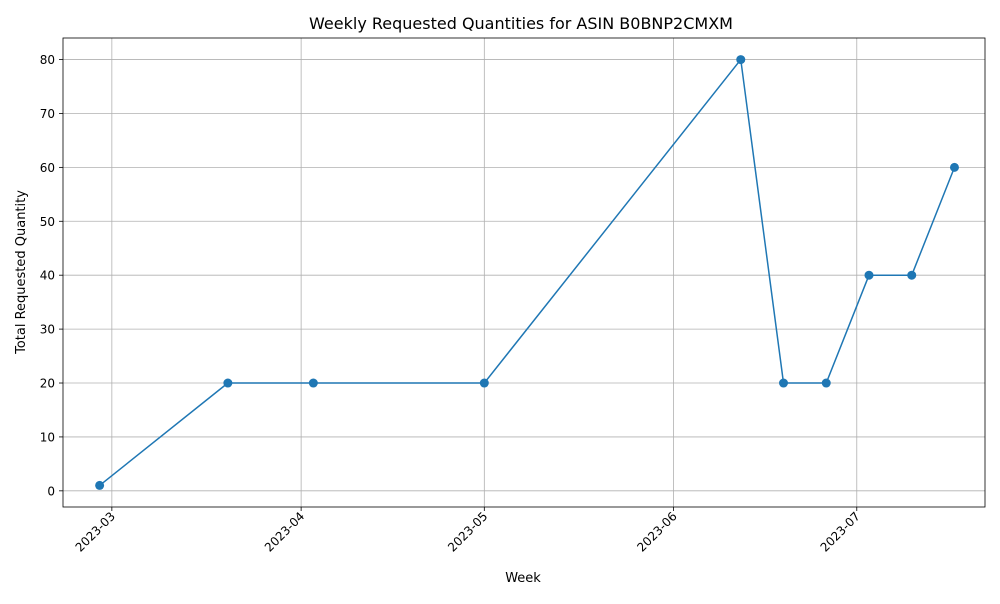  I want to click on x-tick-label: 2023-04, so click(284, 531).